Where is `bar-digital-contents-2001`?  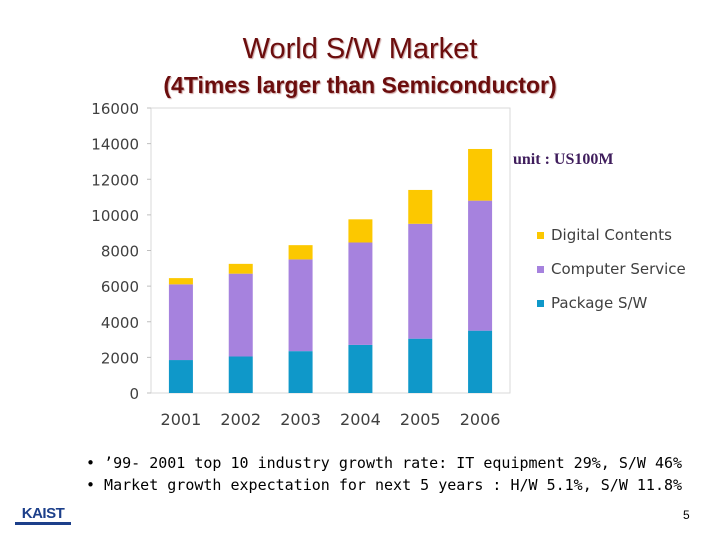 bar-digital-contents-2001 is located at coordinates (180, 281).